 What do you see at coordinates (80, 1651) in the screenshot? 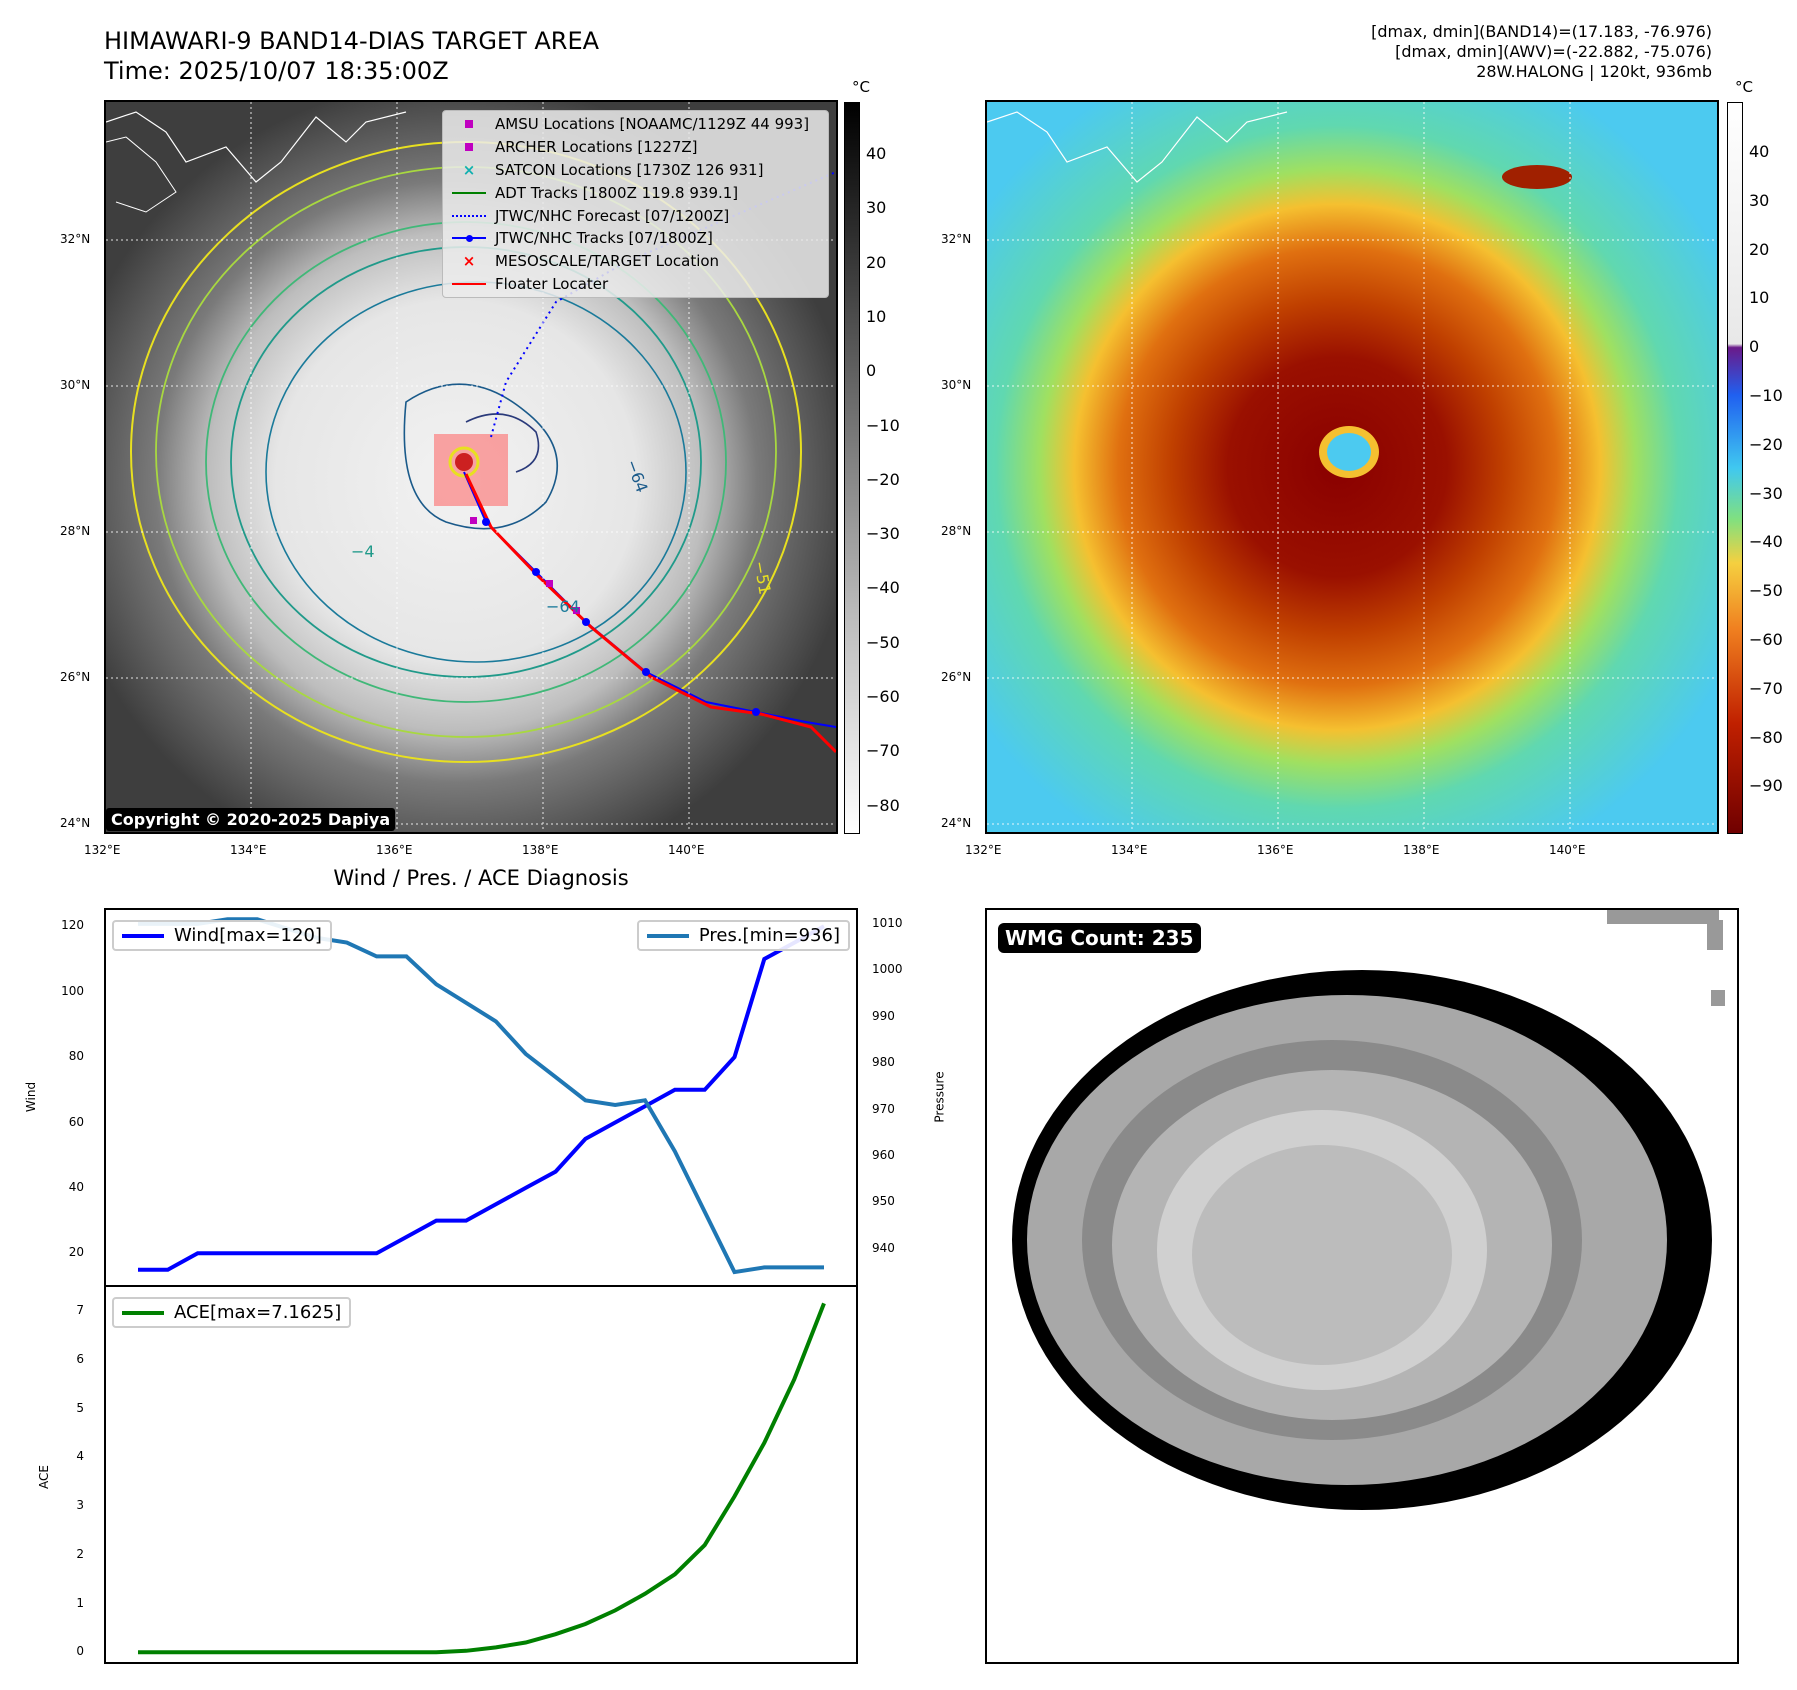
I see `axis-tick-label: 0` at bounding box center [80, 1651].